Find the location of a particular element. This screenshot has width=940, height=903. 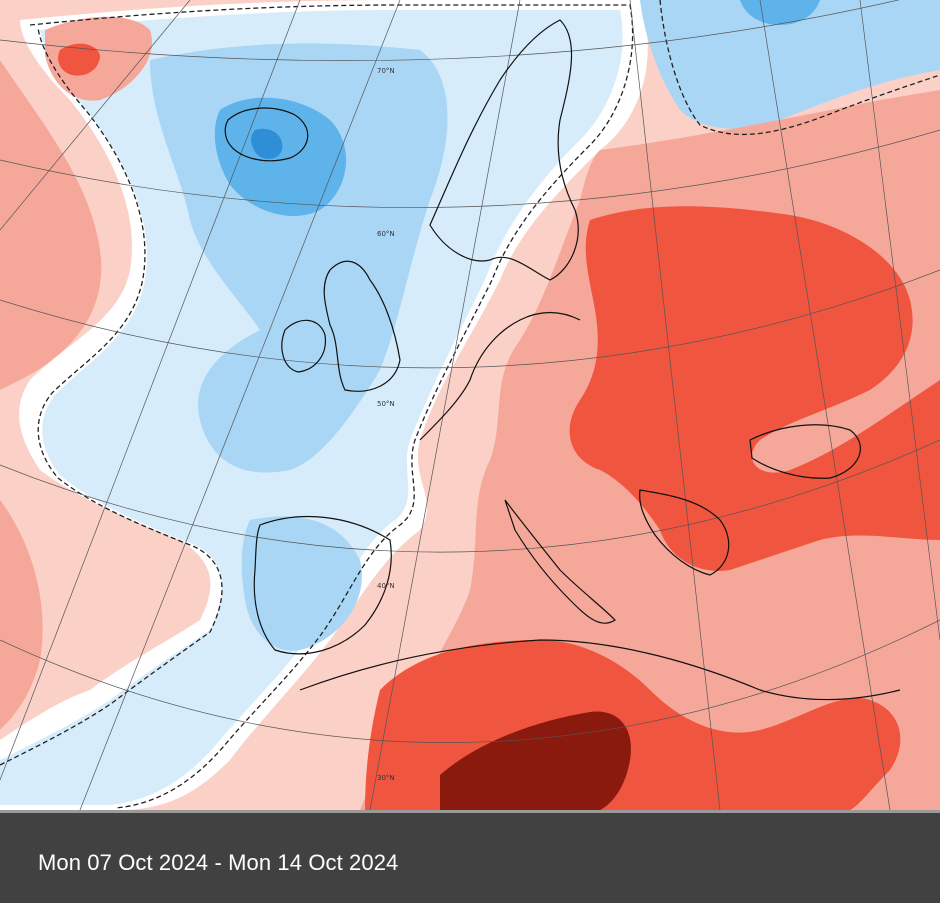

coast-iceland is located at coordinates (266, 134).